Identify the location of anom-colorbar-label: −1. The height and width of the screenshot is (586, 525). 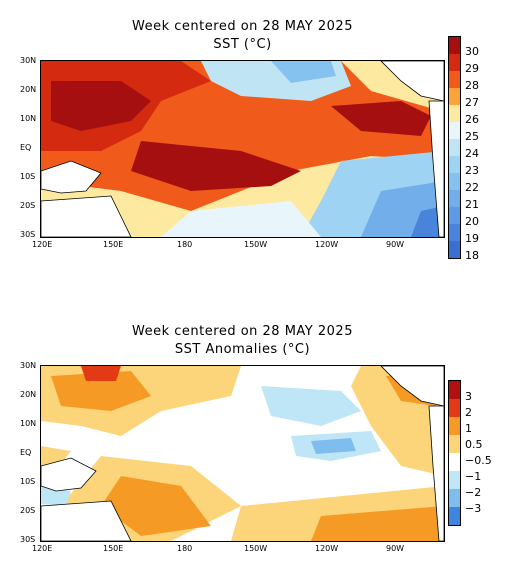
(473, 476).